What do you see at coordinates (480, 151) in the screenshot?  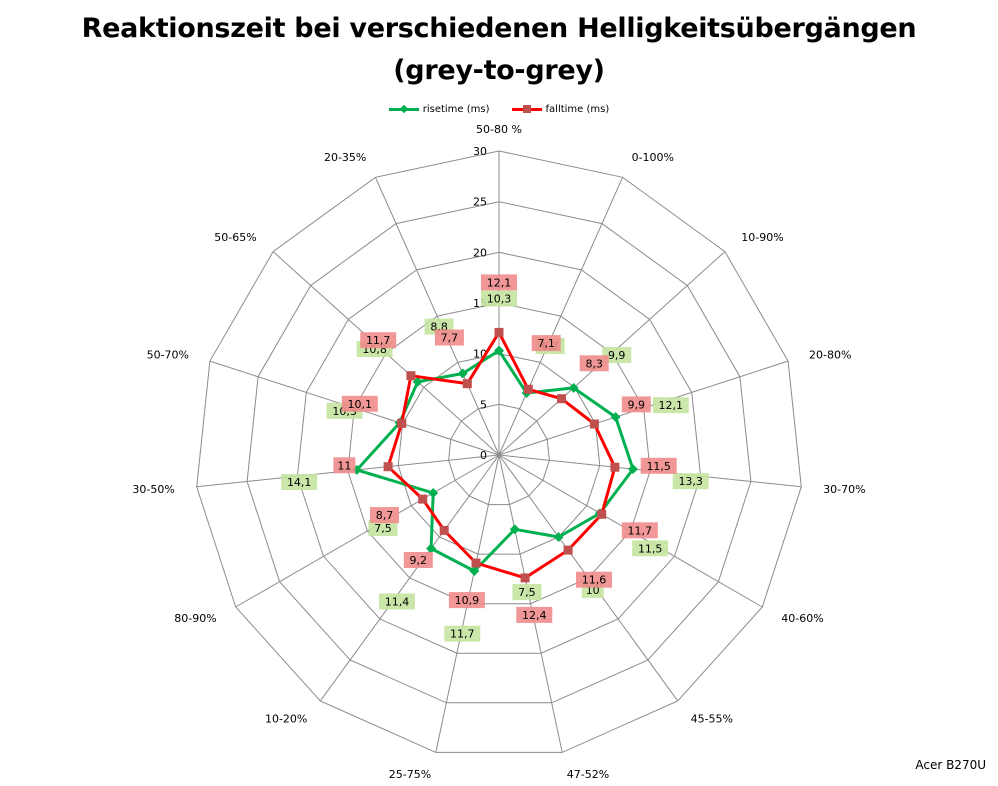 I see `radial-tick-label: 30` at bounding box center [480, 151].